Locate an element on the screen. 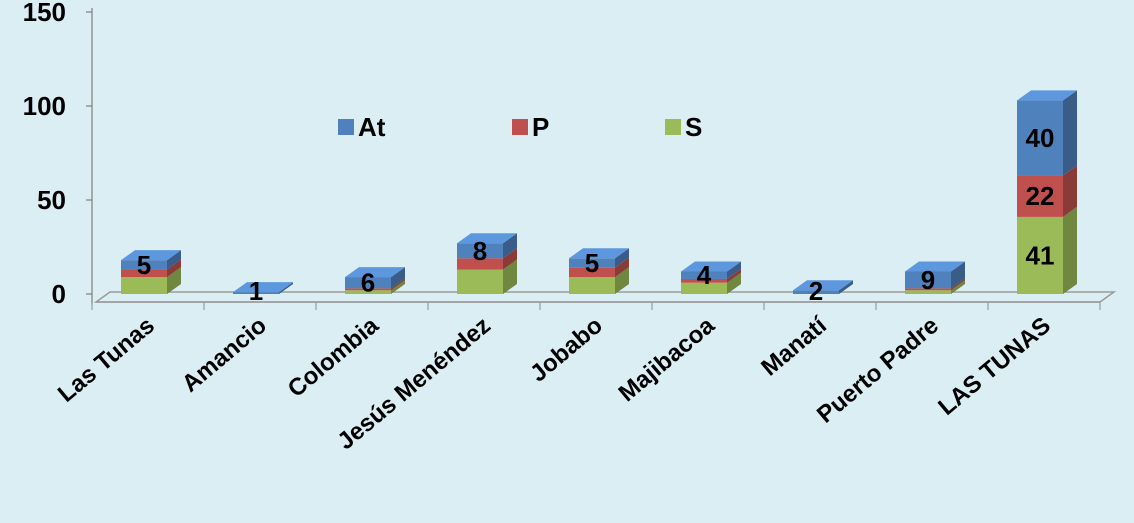 Image resolution: width=1134 pixels, height=523 pixels. legend-item-at: At is located at coordinates (362, 127).